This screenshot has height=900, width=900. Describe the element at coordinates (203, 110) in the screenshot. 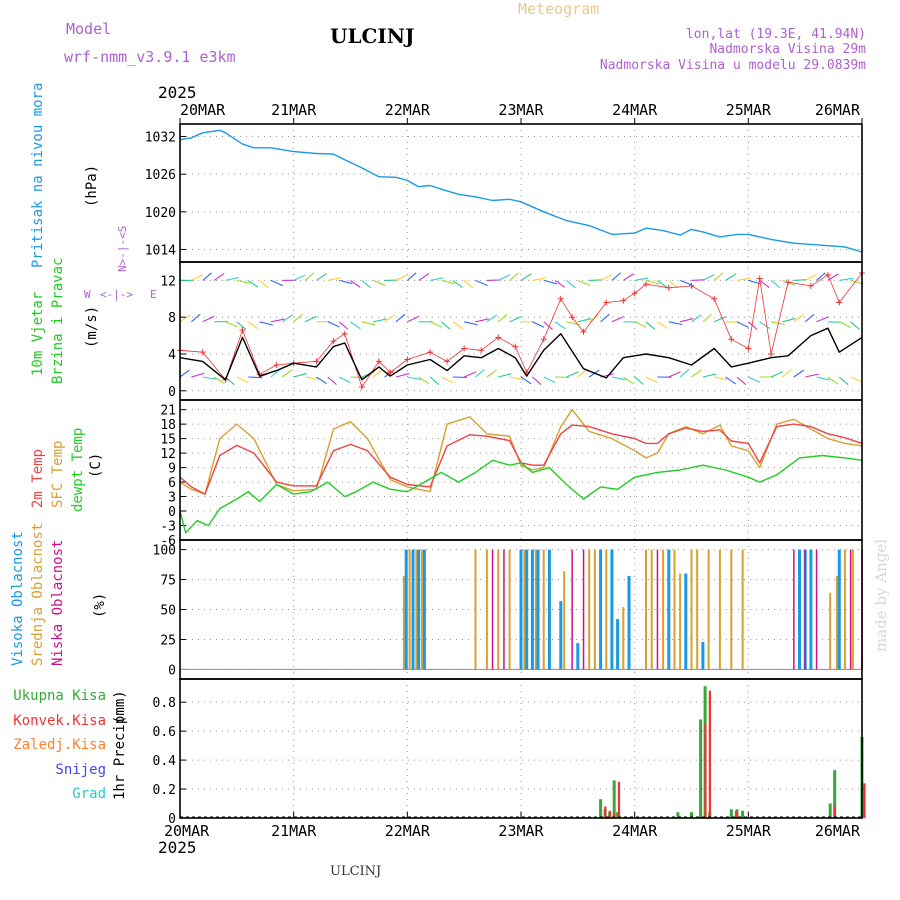

I see `xtick-label-top: 20MAR` at that location.